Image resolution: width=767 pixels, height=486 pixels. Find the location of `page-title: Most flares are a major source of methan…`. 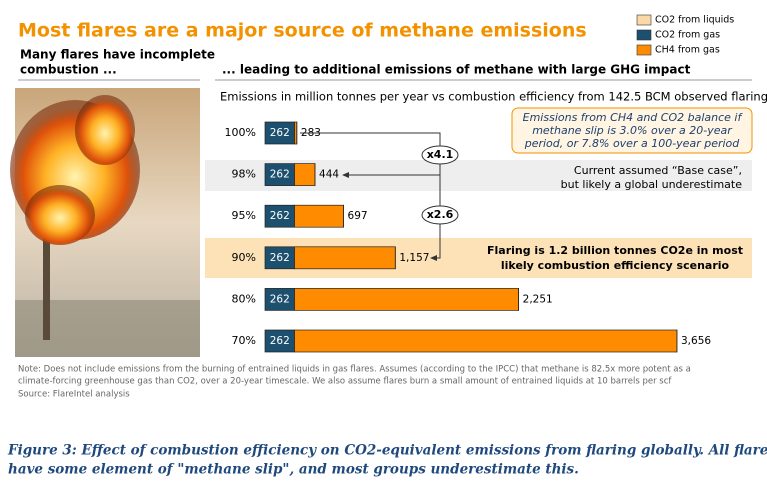

page-title: Most flares are a major source of methan… is located at coordinates (302, 31).